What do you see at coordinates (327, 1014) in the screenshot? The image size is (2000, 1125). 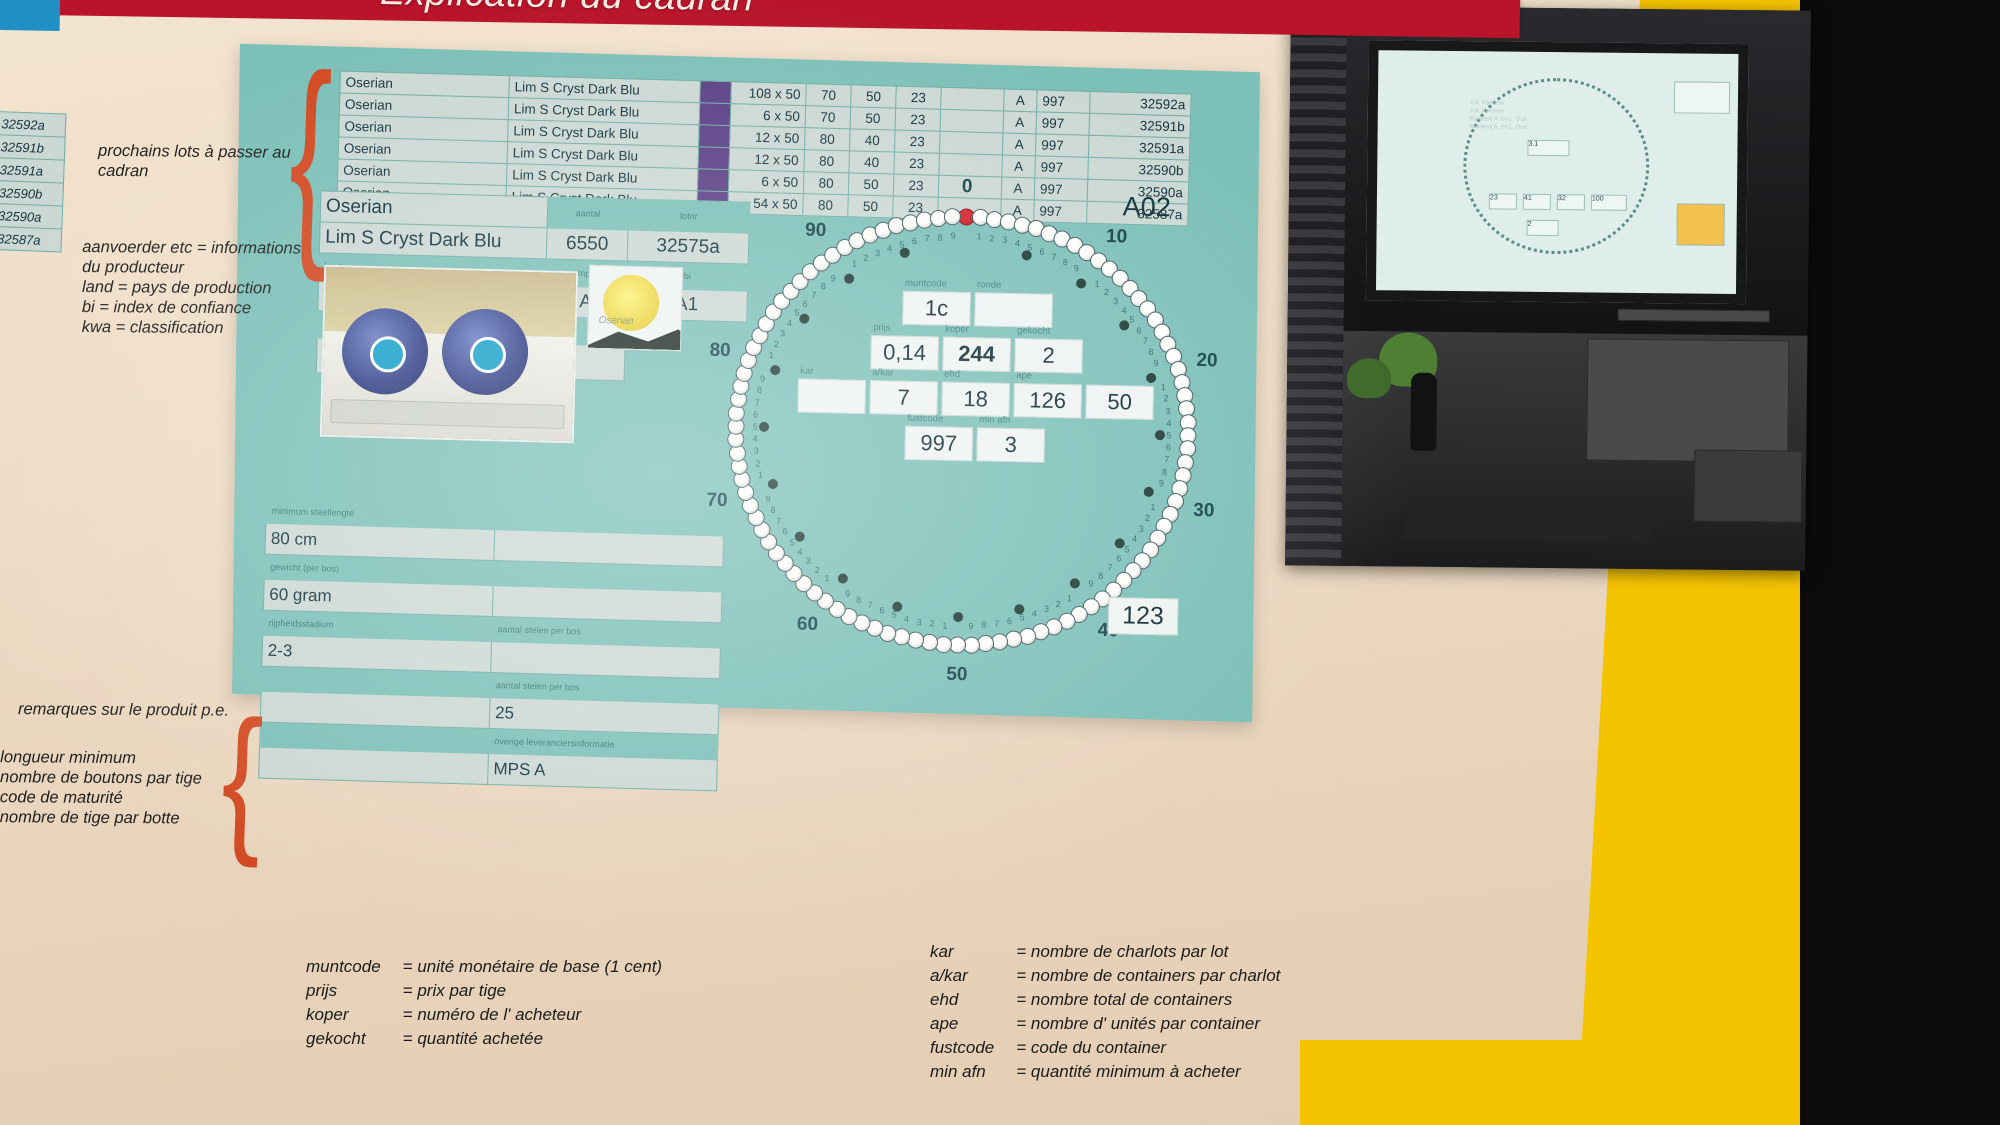 I see `legend-key: koper` at bounding box center [327, 1014].